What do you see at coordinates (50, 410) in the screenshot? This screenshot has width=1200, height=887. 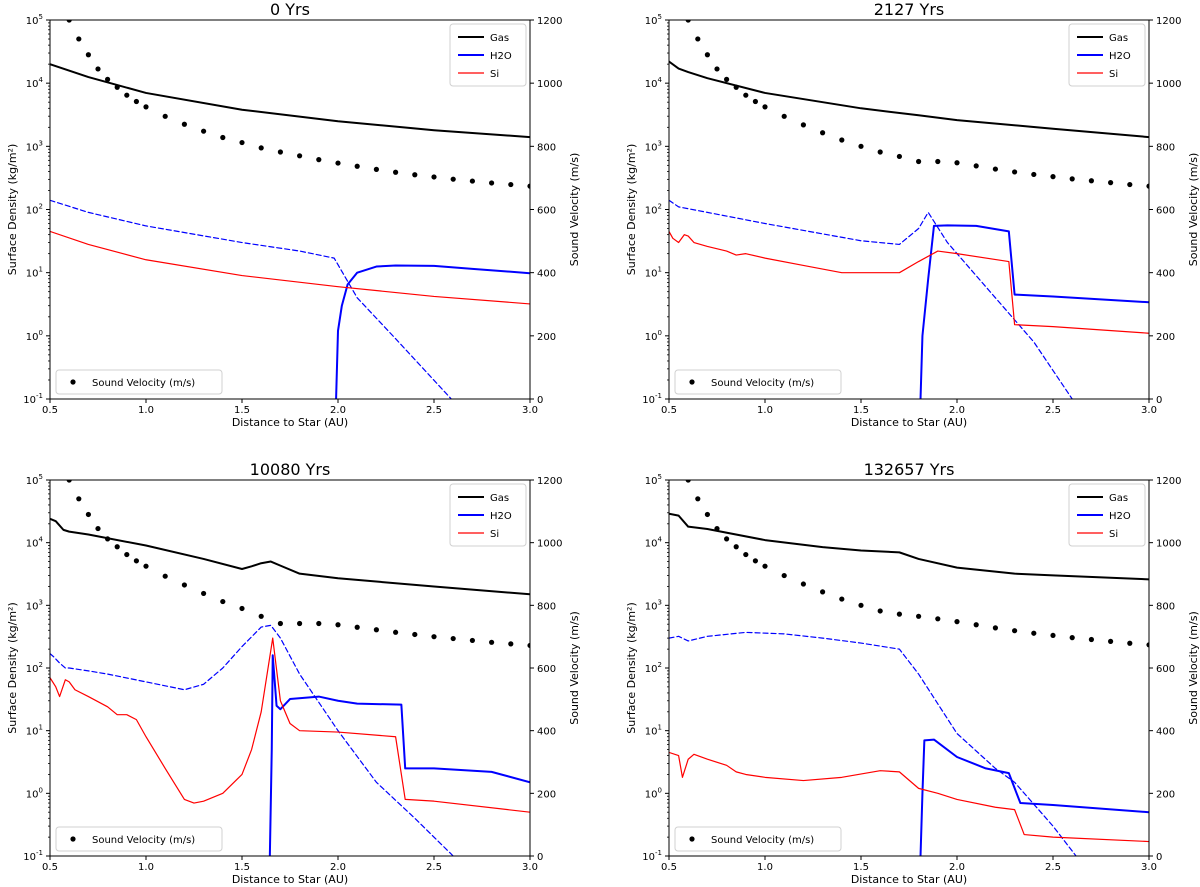 I see `x-tick-label: 0.5` at bounding box center [50, 410].